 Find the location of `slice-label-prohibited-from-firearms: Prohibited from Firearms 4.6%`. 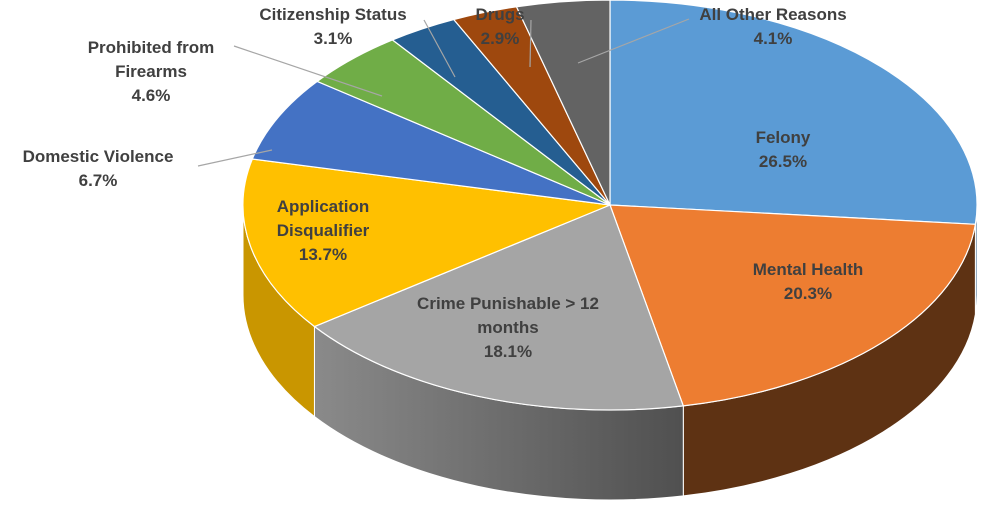

slice-label-prohibited-from-firearms: Prohibited from Firearms 4.6% is located at coordinates (151, 71).